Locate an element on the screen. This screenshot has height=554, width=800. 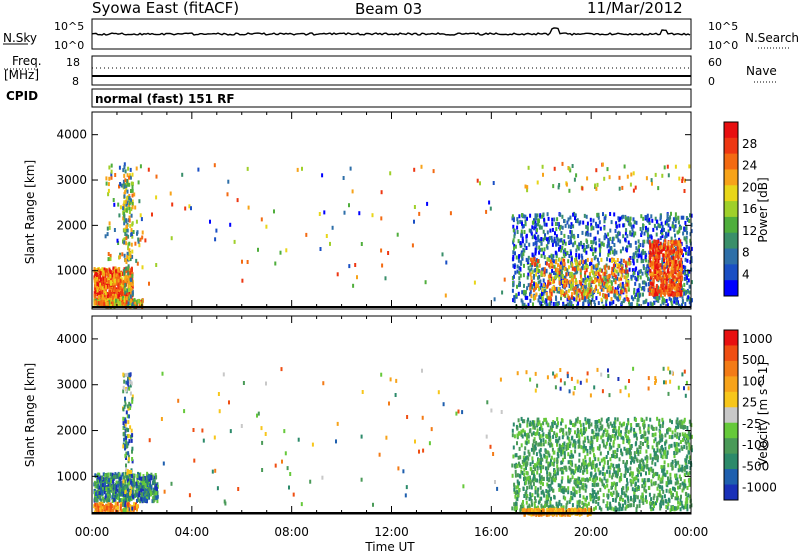
beam-title: Beam 03 is located at coordinates (388, 9).